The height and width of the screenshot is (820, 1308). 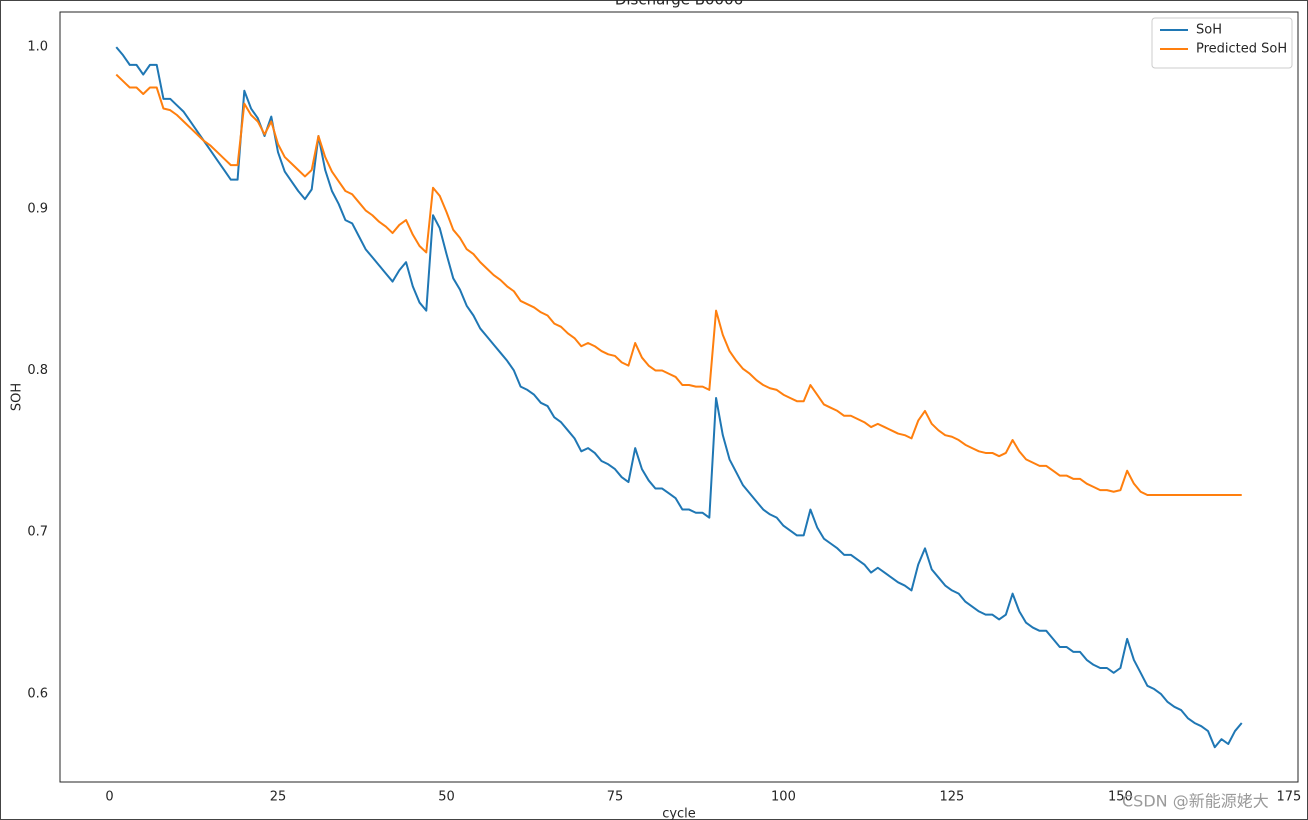 What do you see at coordinates (783, 797) in the screenshot?
I see `x-tick-label: 100` at bounding box center [783, 797].